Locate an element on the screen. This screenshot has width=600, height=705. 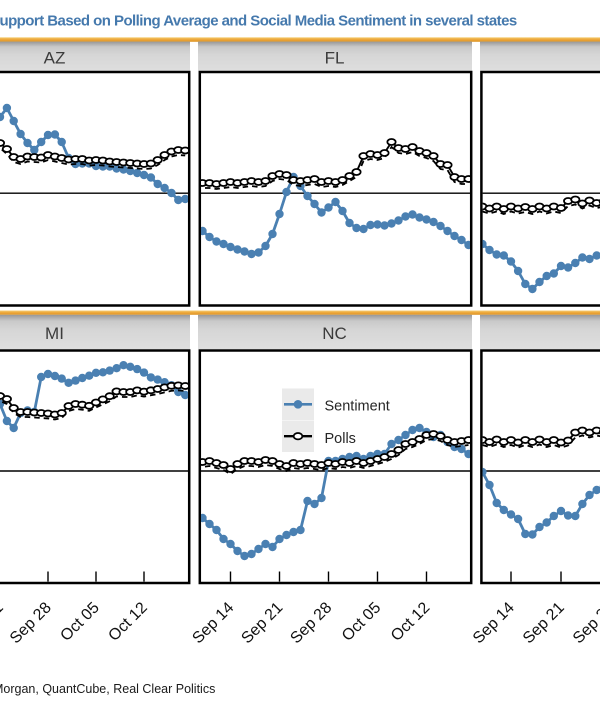
svg-text: MI is located at coordinates (54, 333).